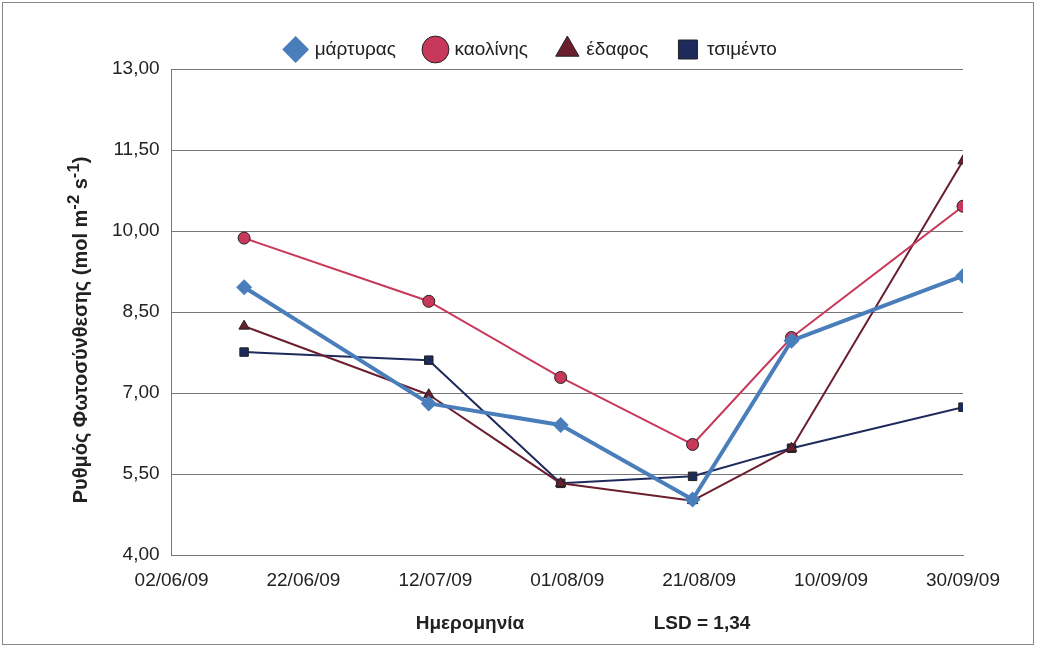  Describe the element at coordinates (141, 554) in the screenshot. I see `y-tick-label: 4,00` at that location.